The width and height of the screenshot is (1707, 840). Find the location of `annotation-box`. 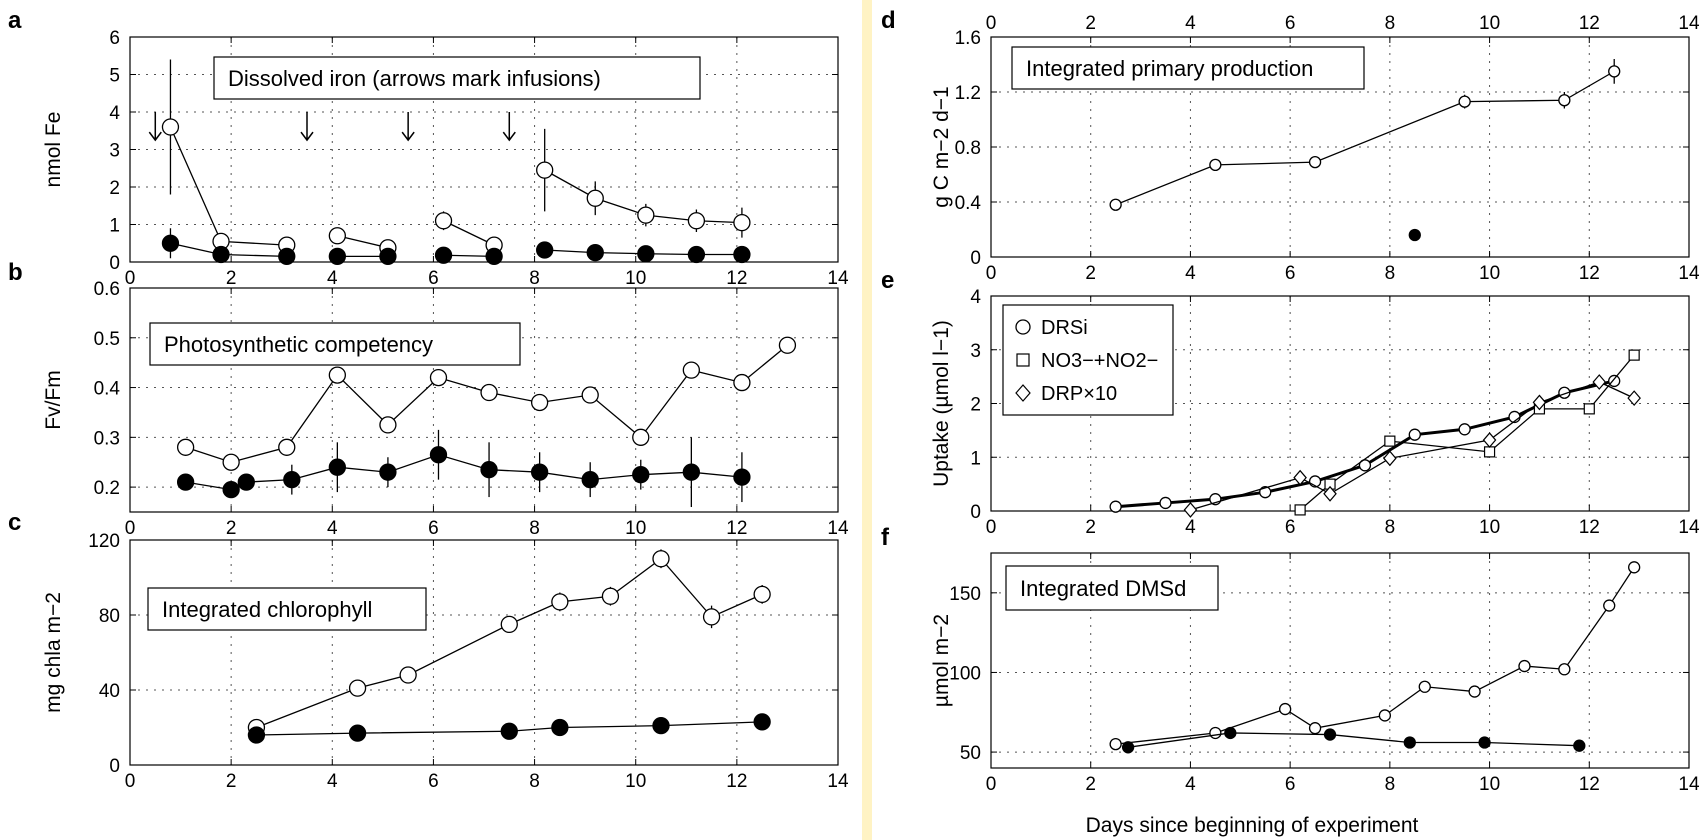

annotation-box is located at coordinates (1188, 68).